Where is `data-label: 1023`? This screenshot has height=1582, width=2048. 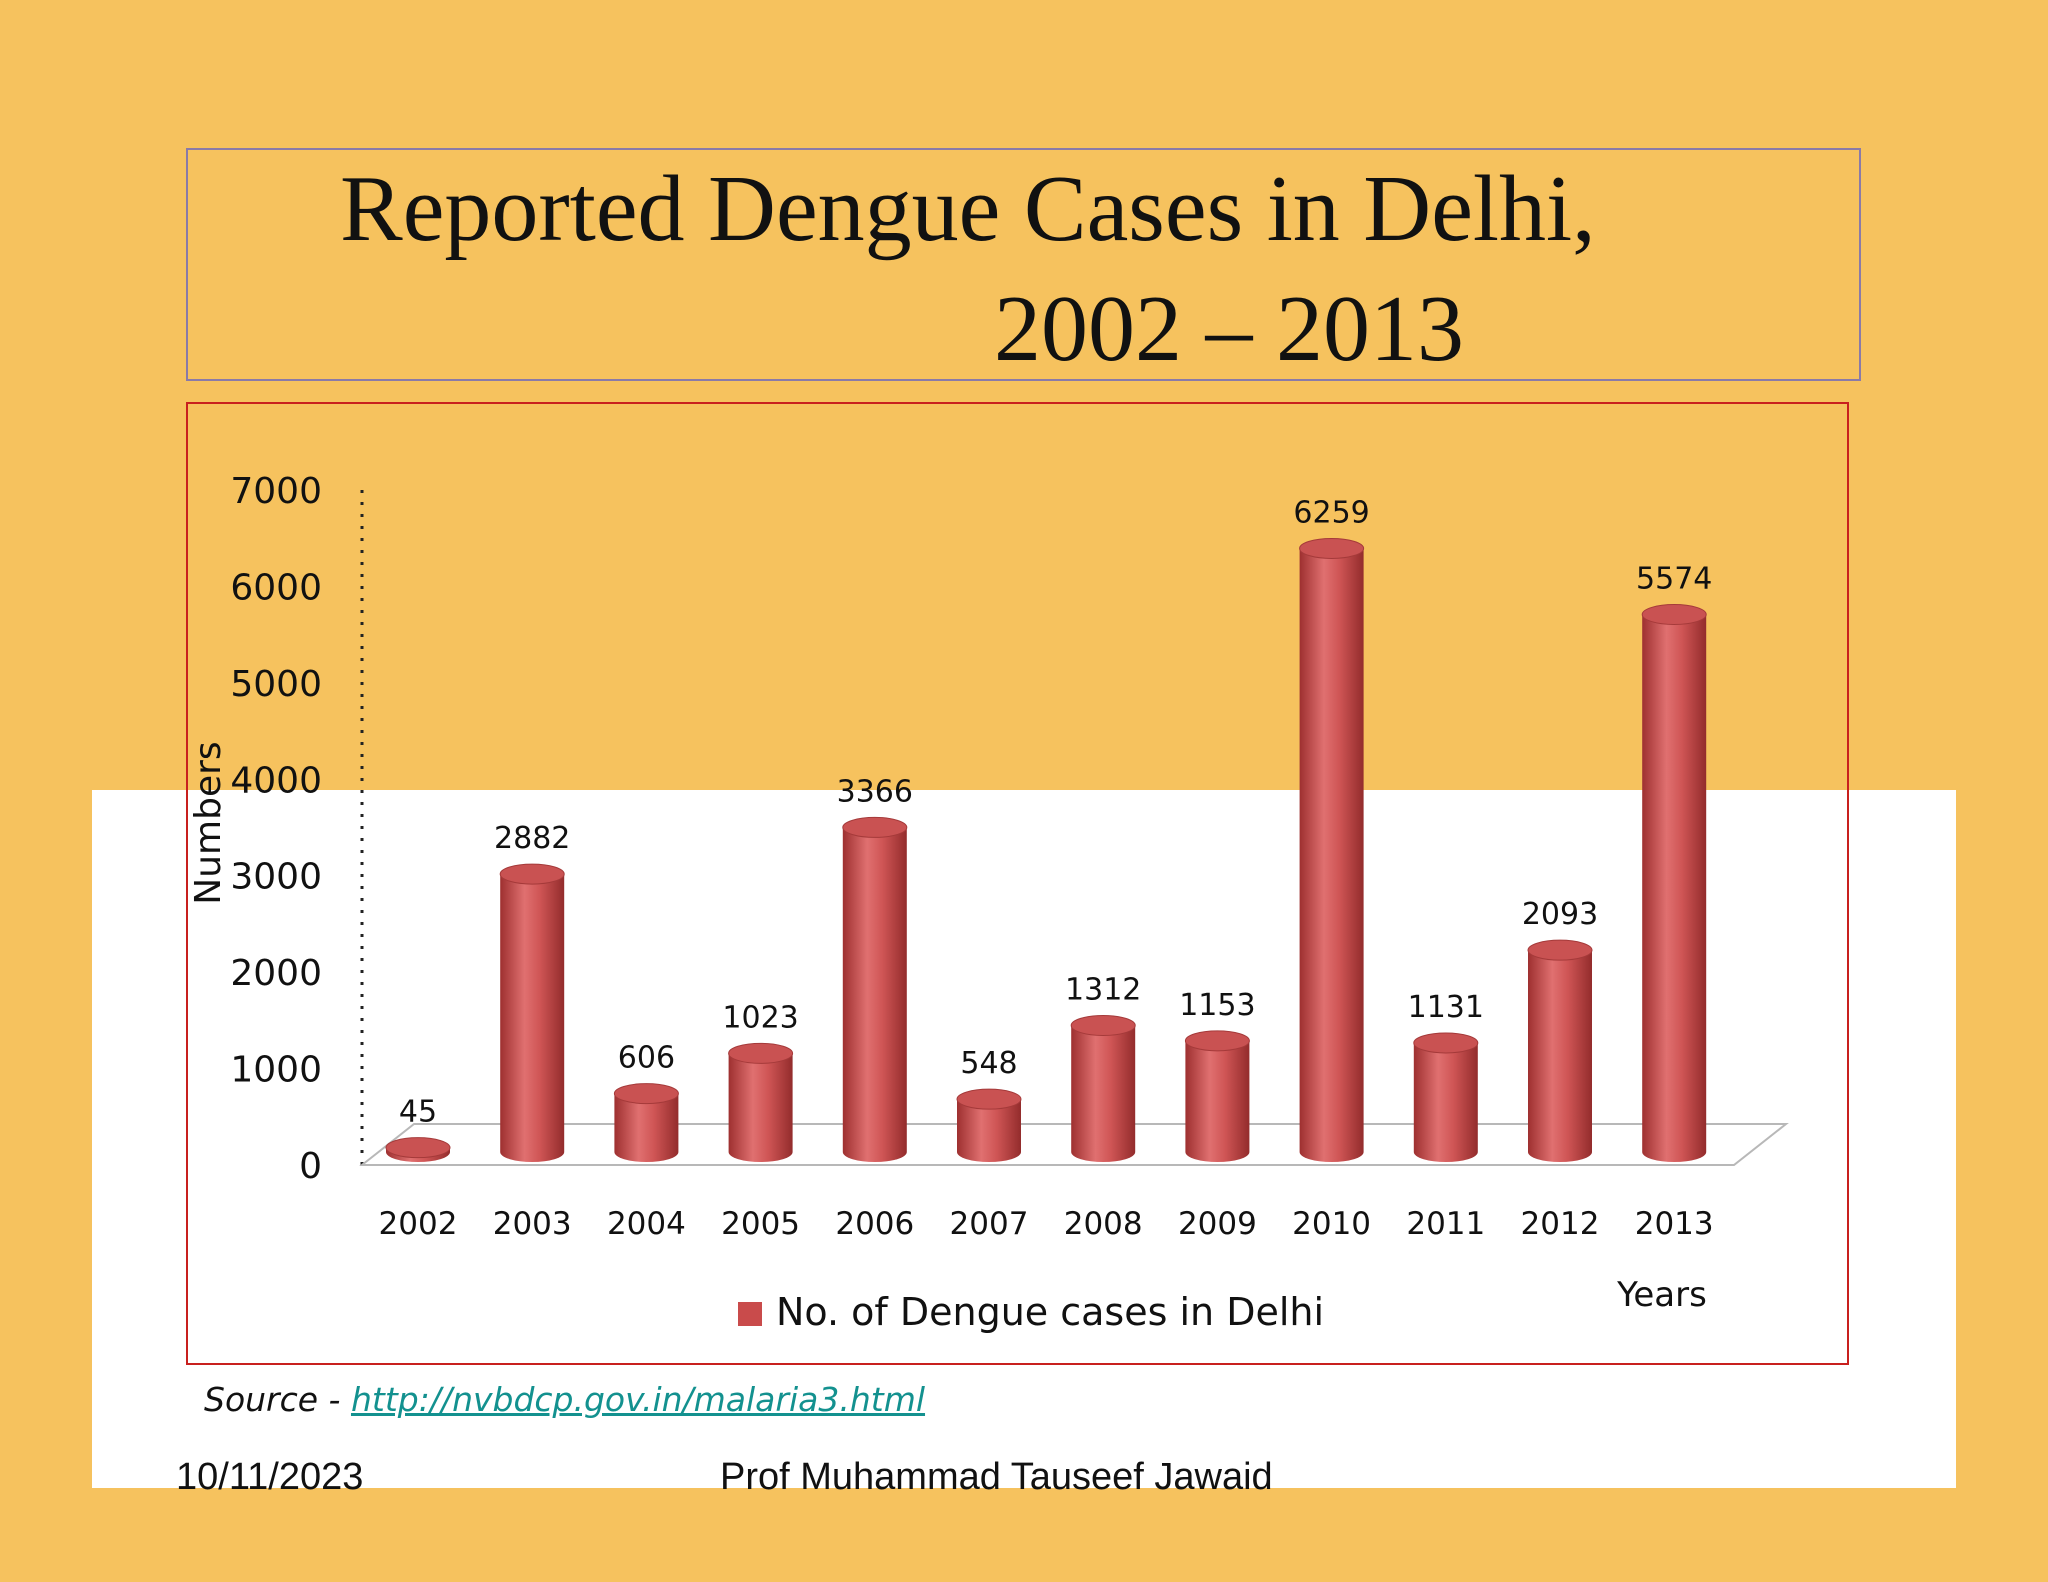 data-label: 1023 is located at coordinates (760, 1017).